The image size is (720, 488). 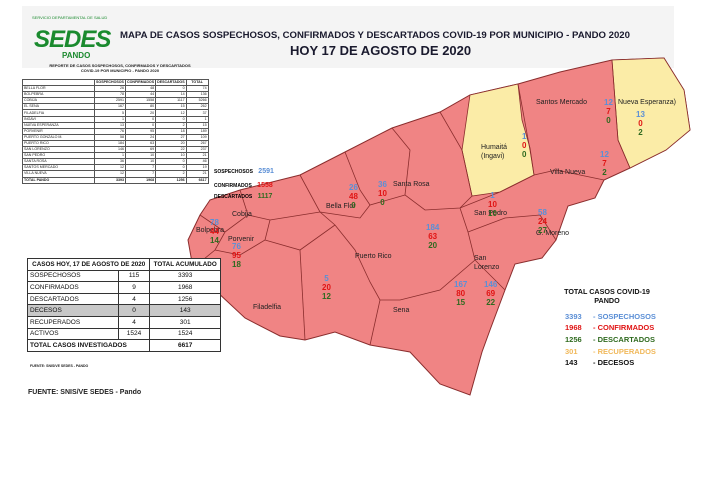 I want to click on cases-total-value: 6617, so click(x=185, y=345).